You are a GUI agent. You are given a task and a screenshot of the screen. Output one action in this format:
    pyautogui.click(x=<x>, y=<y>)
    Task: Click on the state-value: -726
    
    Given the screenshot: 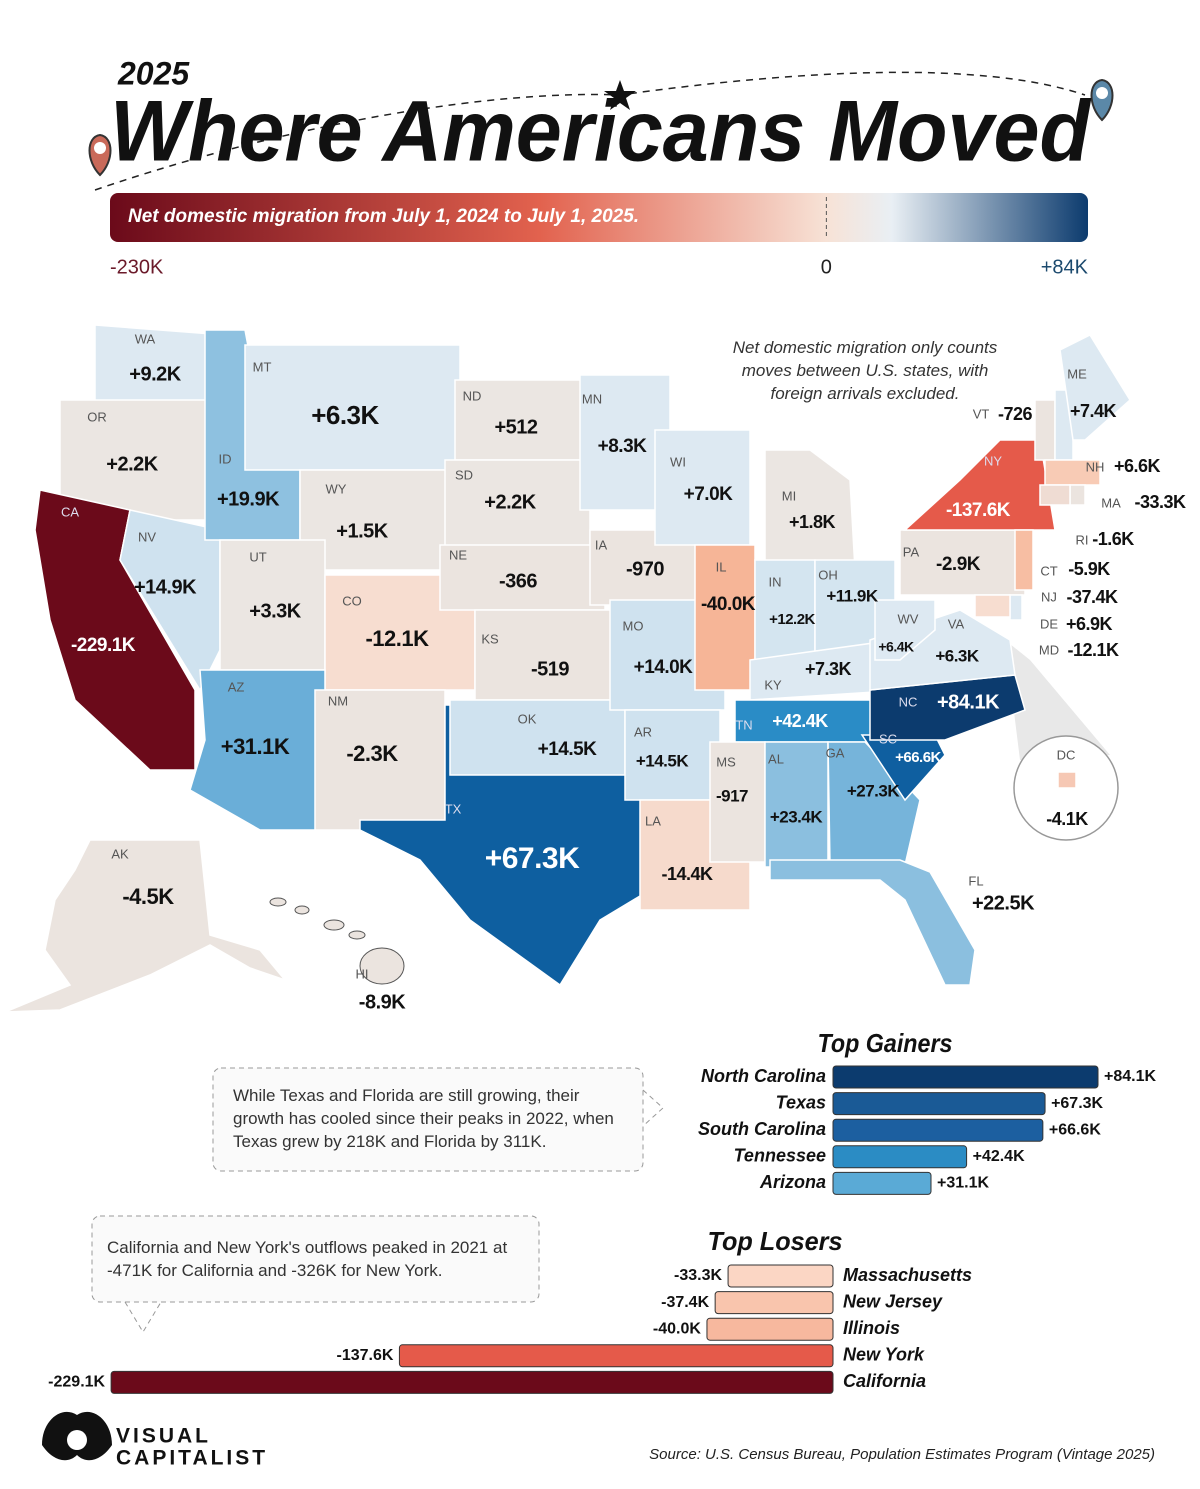 What is the action you would take?
    pyautogui.click(x=1015, y=414)
    